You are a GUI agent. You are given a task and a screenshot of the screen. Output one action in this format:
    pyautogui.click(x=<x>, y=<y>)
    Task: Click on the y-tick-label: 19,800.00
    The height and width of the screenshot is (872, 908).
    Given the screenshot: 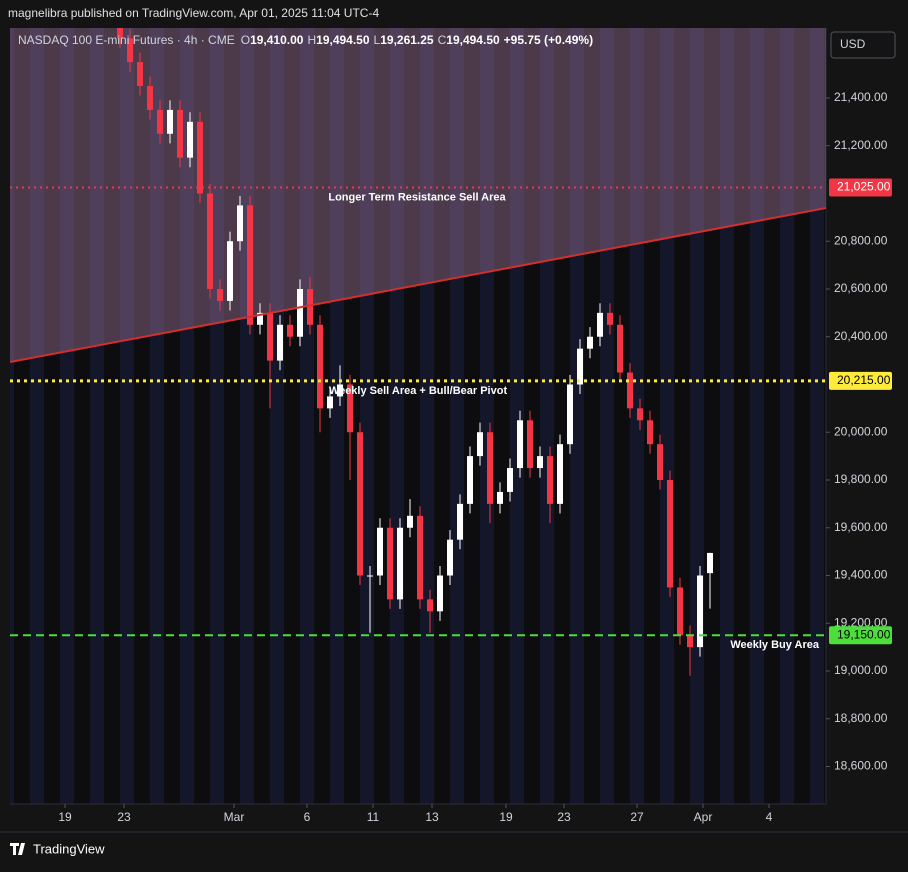 What is the action you would take?
    pyautogui.click(x=861, y=479)
    